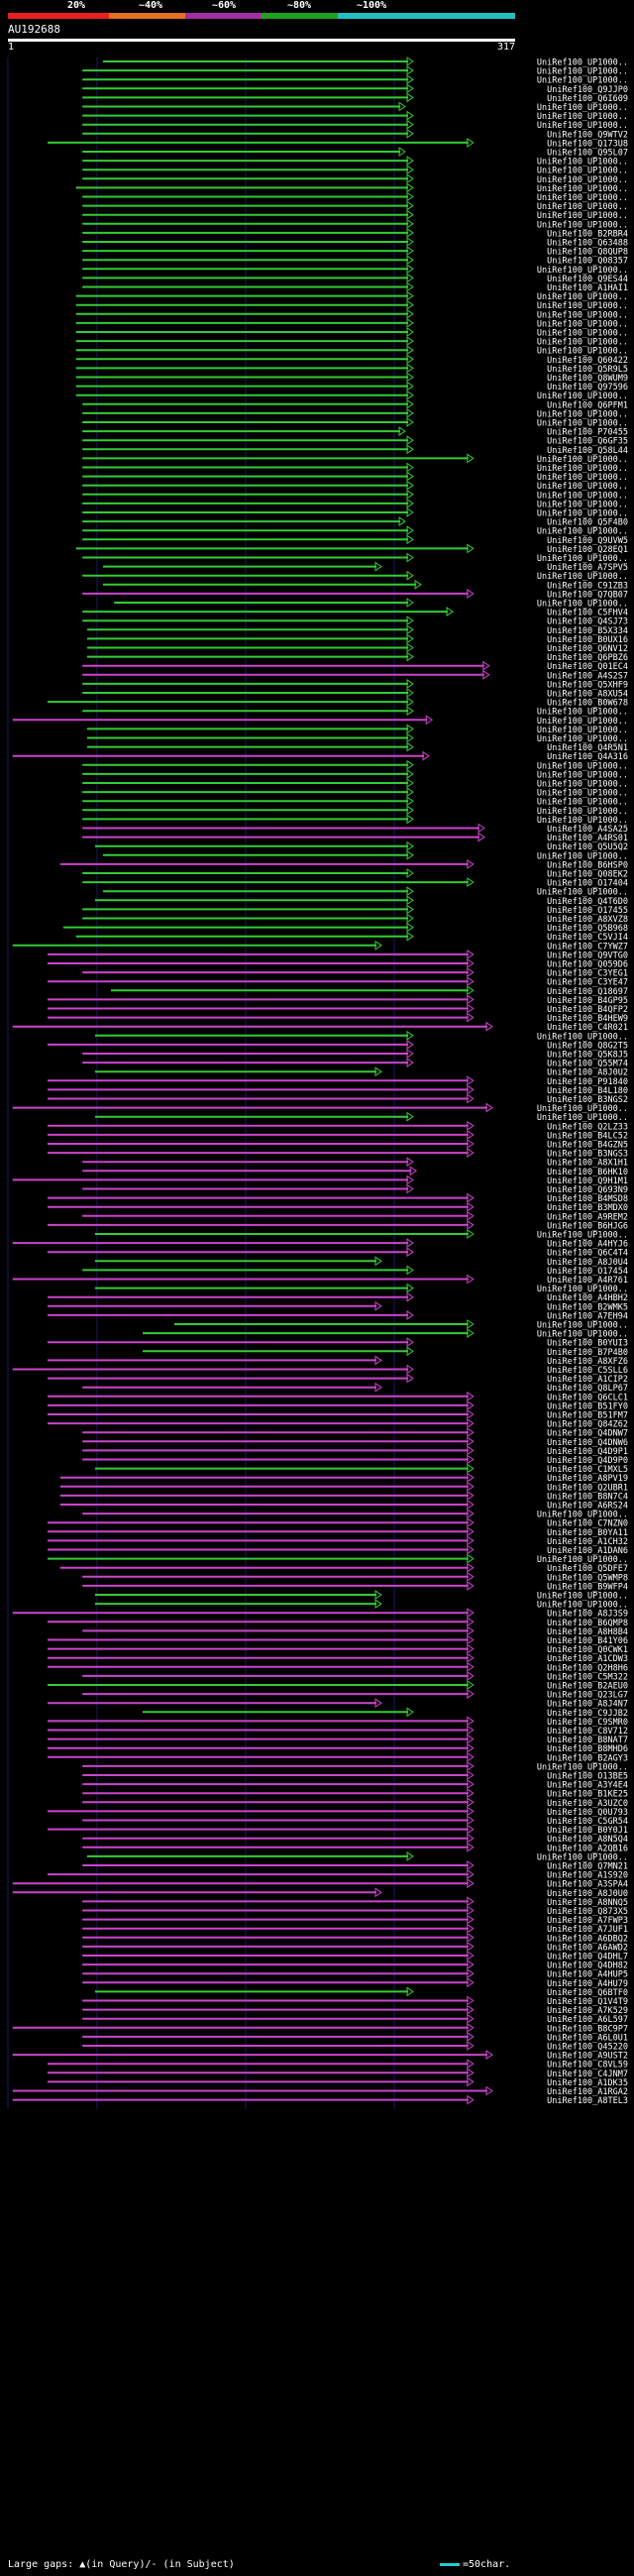 This screenshot has width=634, height=2576. I want to click on hit-label: UniRef100_Q4D9P1, so click(587, 1452).